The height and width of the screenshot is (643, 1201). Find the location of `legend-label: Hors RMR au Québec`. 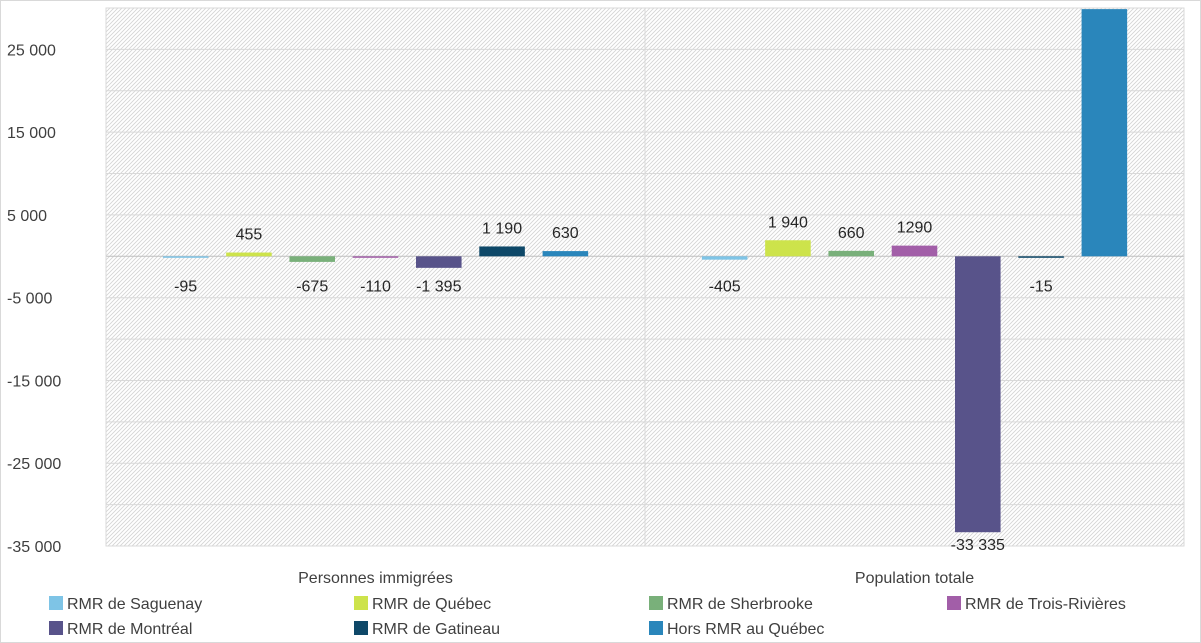

legend-label: Hors RMR au Québec is located at coordinates (745, 629).